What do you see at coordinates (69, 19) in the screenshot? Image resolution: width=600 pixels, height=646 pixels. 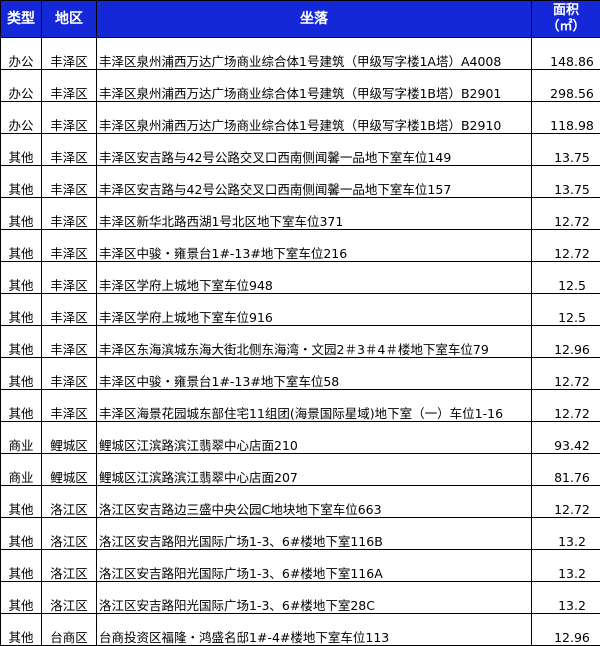 I see `header-district: 地区` at bounding box center [69, 19].